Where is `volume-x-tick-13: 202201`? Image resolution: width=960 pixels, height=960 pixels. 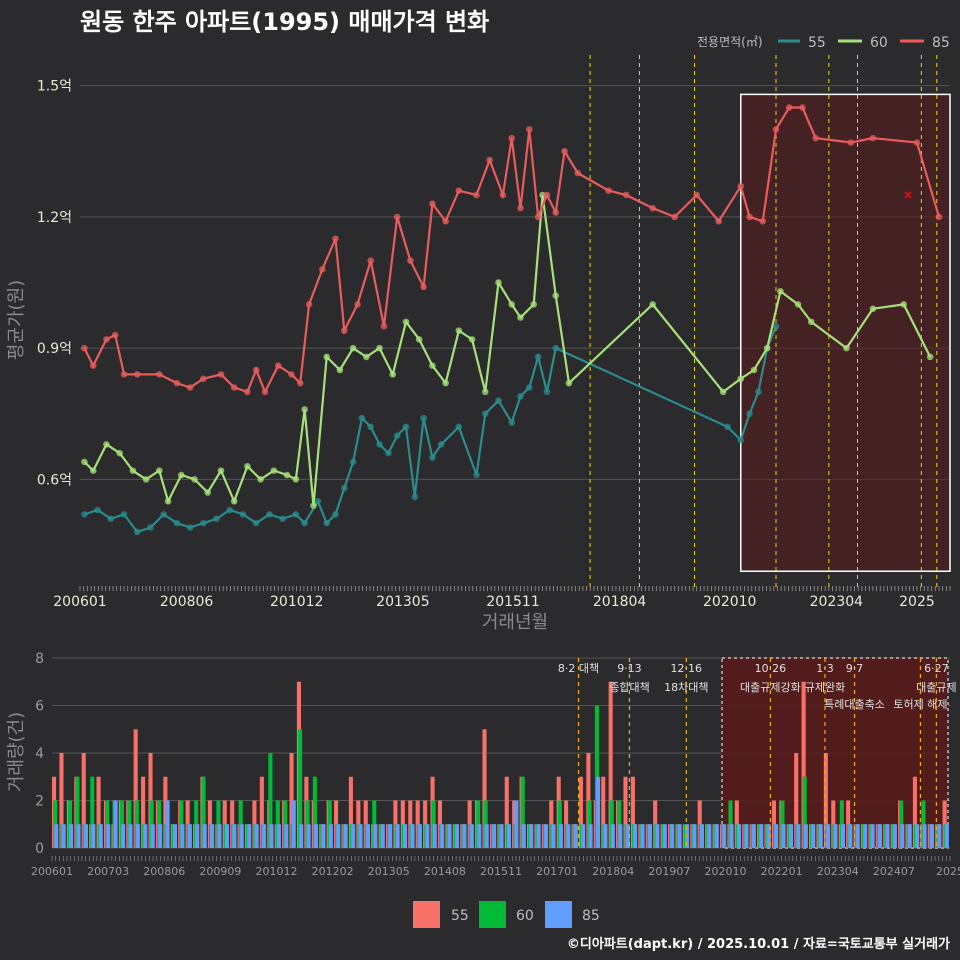
volume-x-tick-13: 202201 is located at coordinates (782, 871).